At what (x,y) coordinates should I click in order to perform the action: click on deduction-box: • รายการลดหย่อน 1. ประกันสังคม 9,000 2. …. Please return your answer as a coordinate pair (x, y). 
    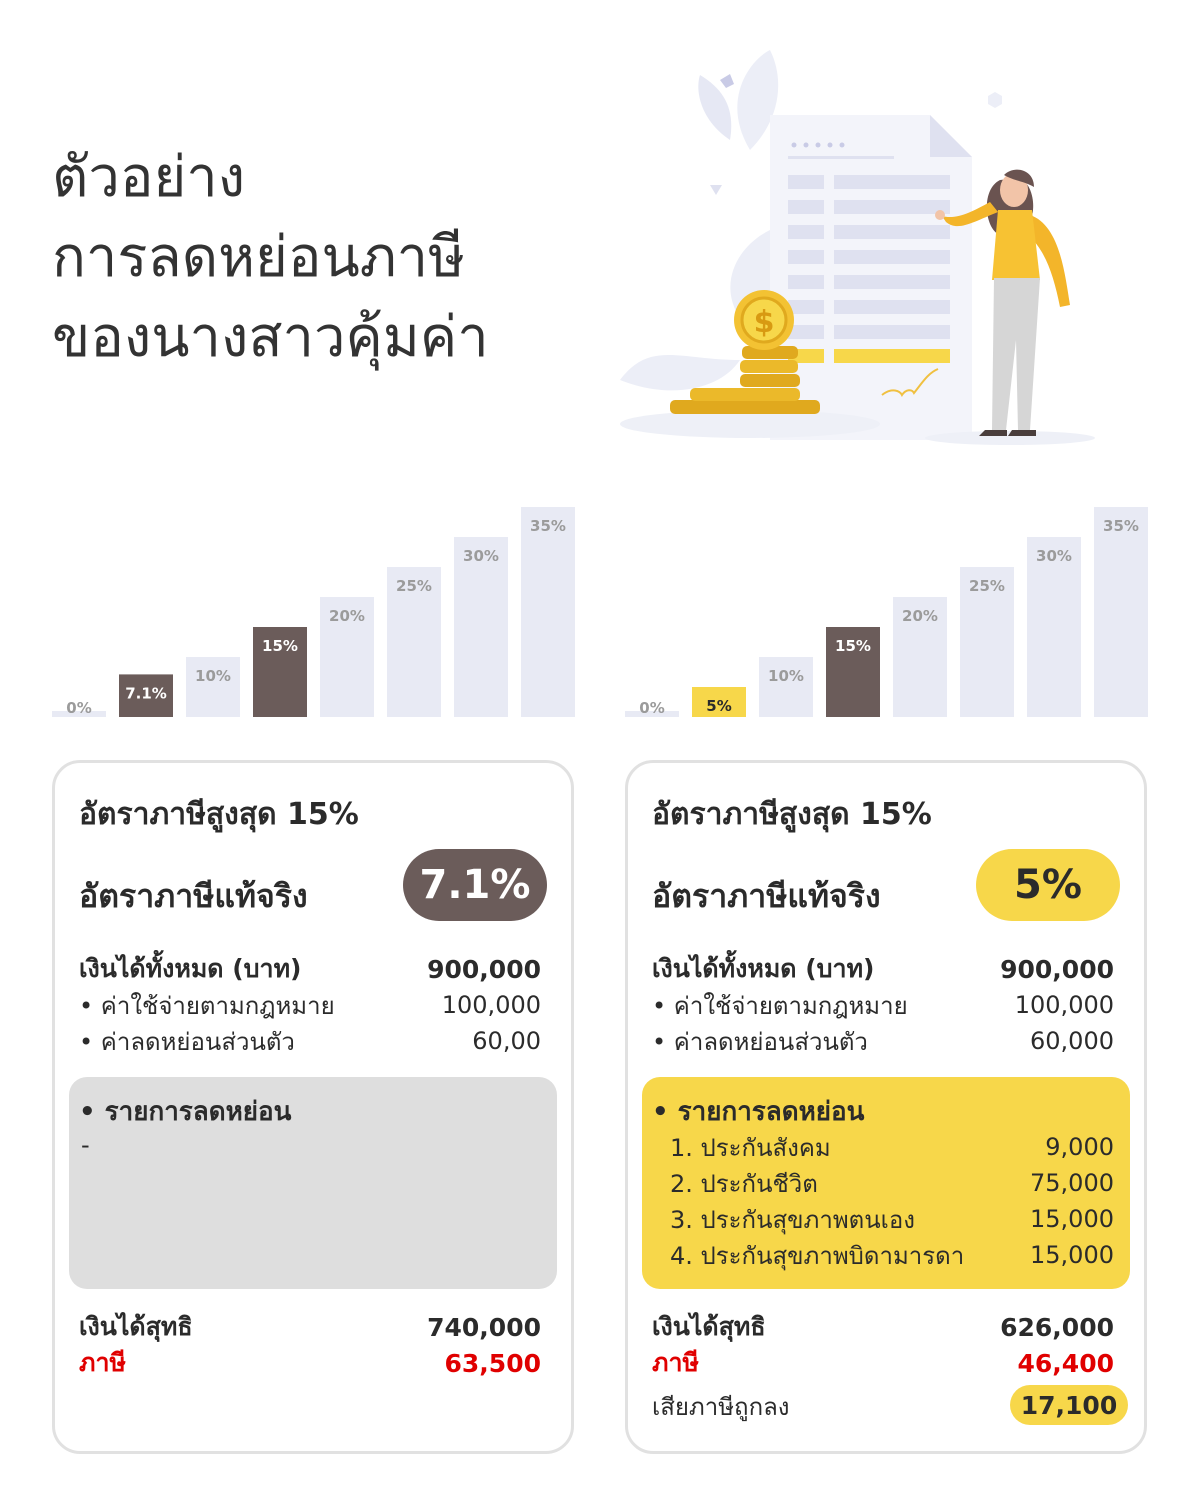
    Looking at the image, I should click on (886, 1183).